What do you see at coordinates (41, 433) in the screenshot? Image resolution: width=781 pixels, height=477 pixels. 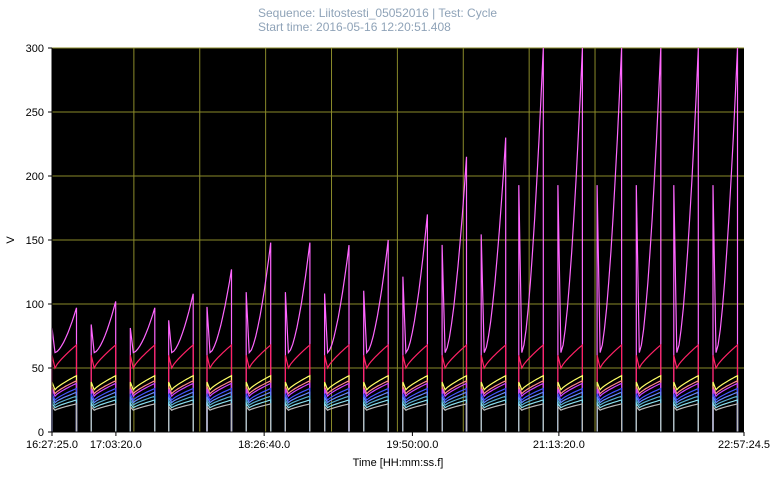 I see `y-tick-label: 0` at bounding box center [41, 433].